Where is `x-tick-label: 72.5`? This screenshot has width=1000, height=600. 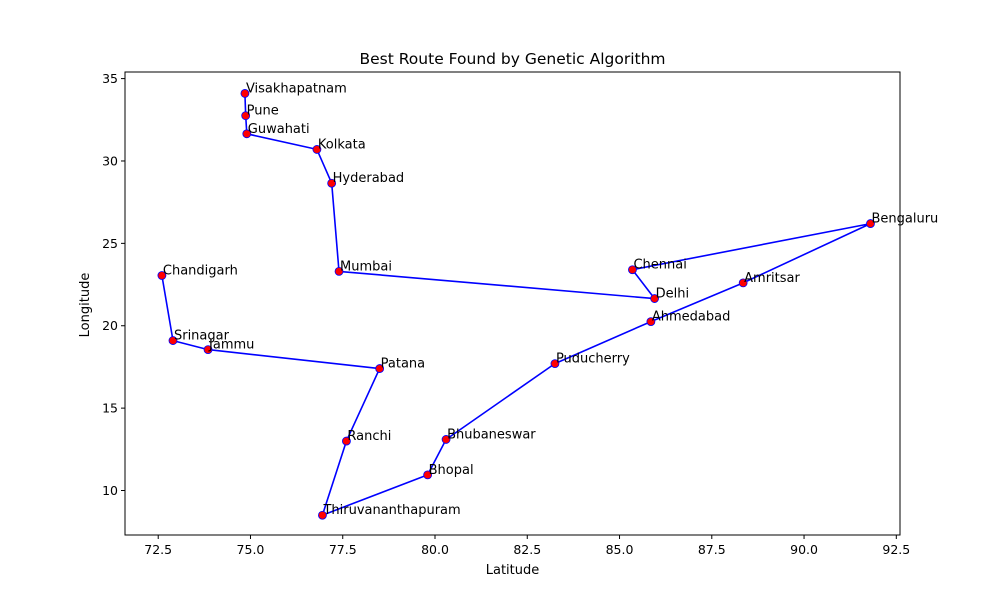
x-tick-label: 72.5 is located at coordinates (158, 549).